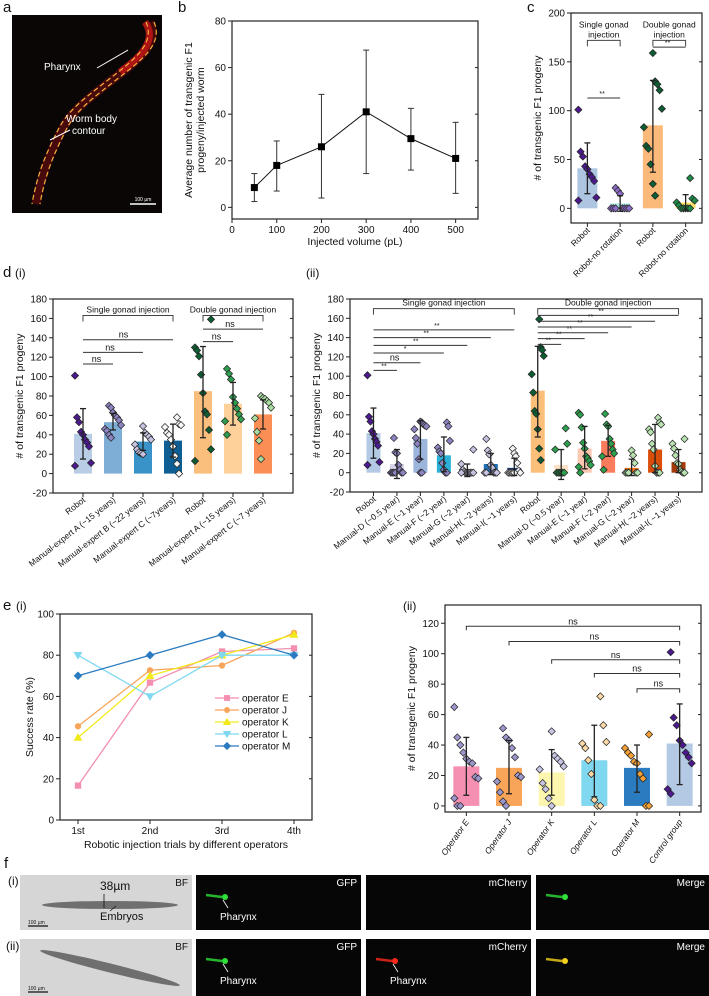 The image size is (709, 996). What do you see at coordinates (384, 960) in the screenshot?
I see `signal-body` at bounding box center [384, 960].